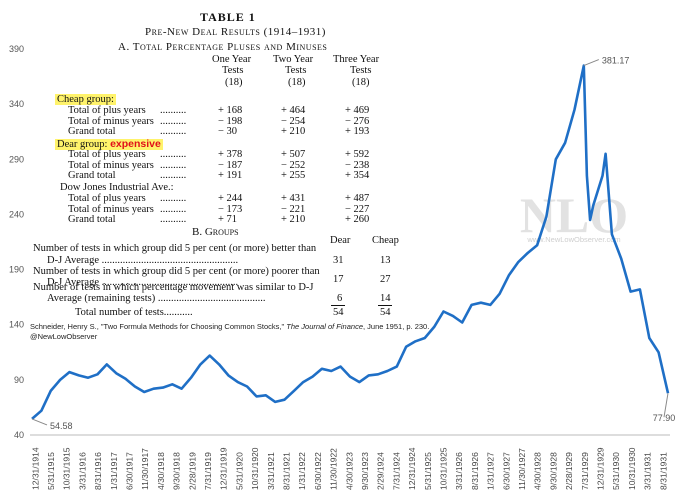 This screenshot has height=495, width=680. Describe the element at coordinates (491, 471) in the screenshot. I see `x-tick-label: 1/31/1927` at that location.